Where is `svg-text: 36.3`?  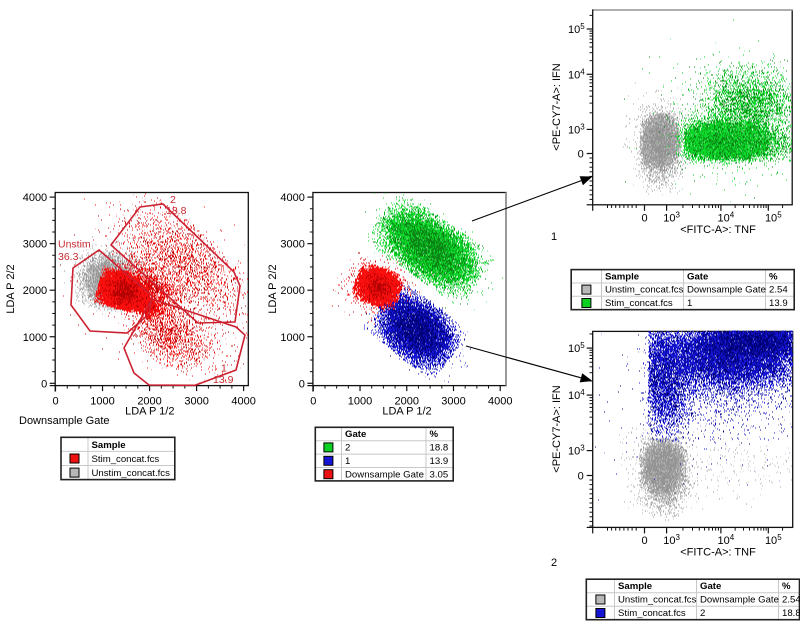
svg-text: 36.3 is located at coordinates (68, 257).